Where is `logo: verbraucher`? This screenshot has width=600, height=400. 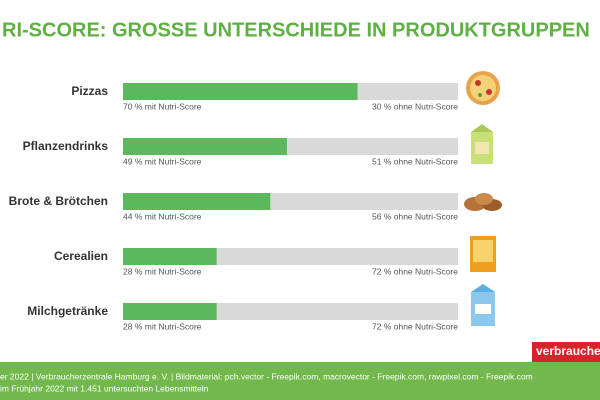
logo: verbraucher is located at coordinates (568, 351).